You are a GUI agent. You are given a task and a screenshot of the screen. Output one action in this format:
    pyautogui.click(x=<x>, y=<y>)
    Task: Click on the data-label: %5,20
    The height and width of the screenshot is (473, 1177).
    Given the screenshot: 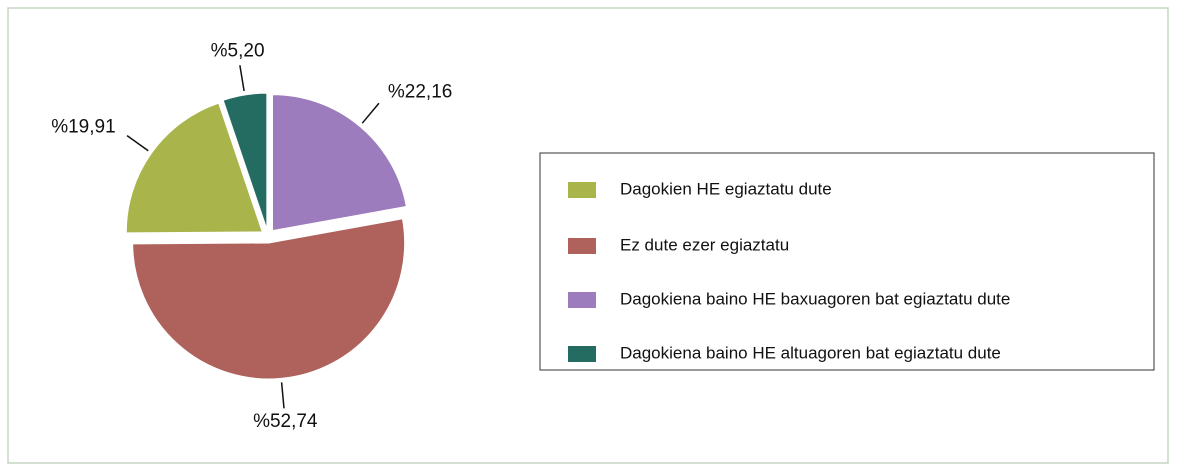 What is the action you would take?
    pyautogui.click(x=238, y=51)
    